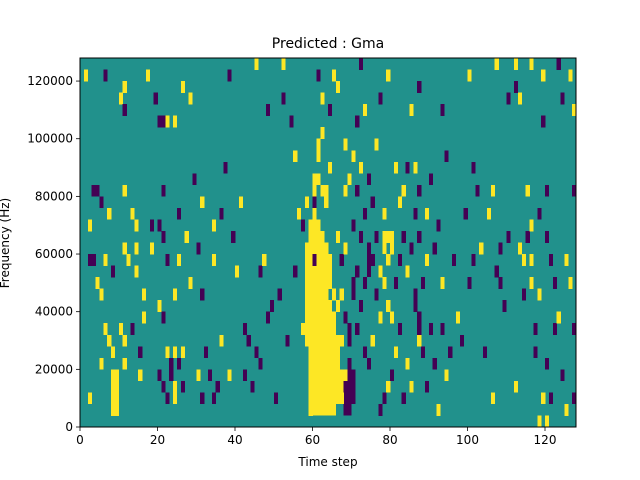  I want to click on y-axis-label: Frequency (Hz), so click(6, 243).